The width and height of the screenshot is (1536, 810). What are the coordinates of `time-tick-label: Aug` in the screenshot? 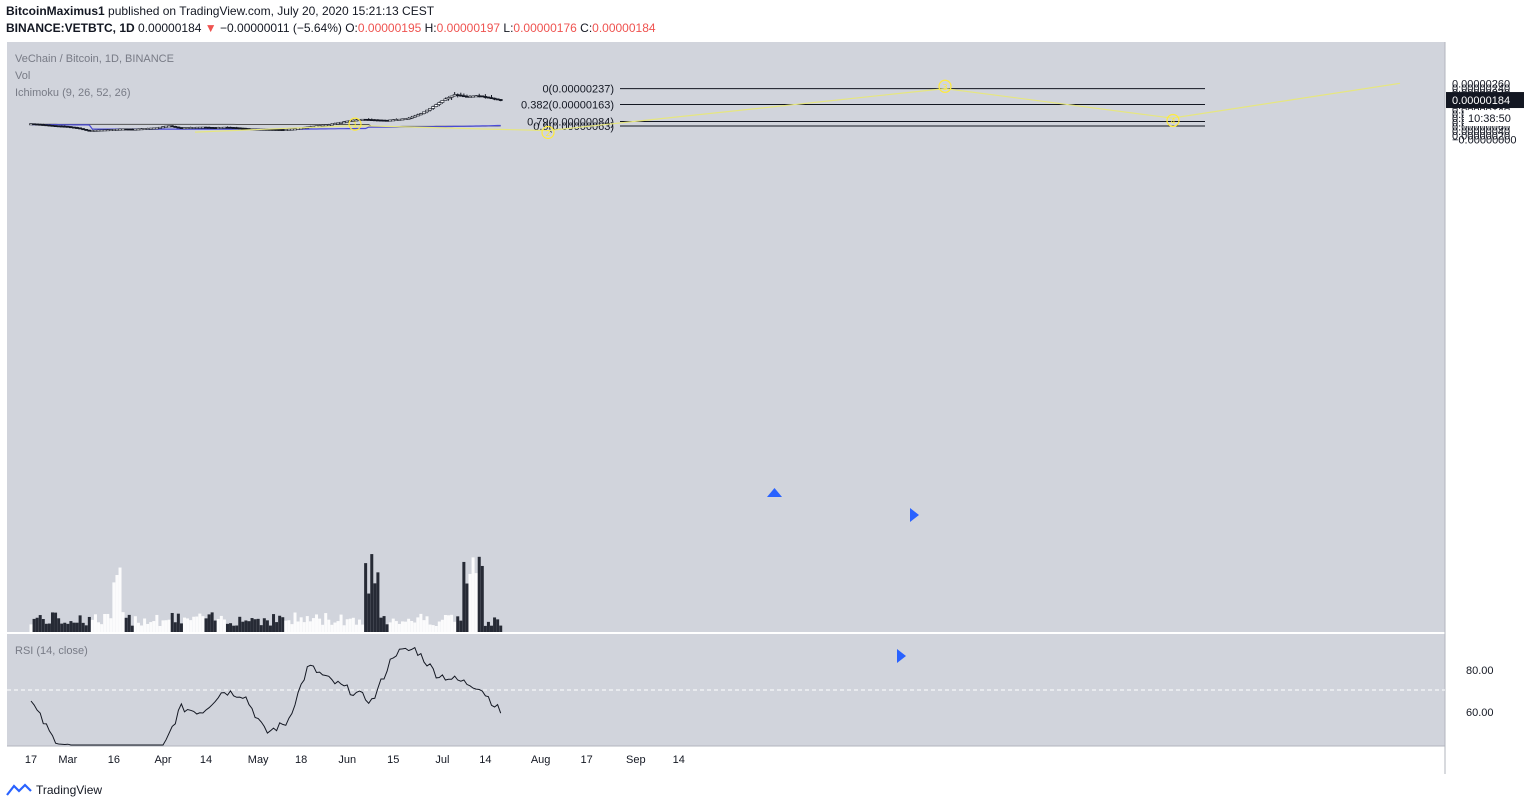 It's located at (541, 760).